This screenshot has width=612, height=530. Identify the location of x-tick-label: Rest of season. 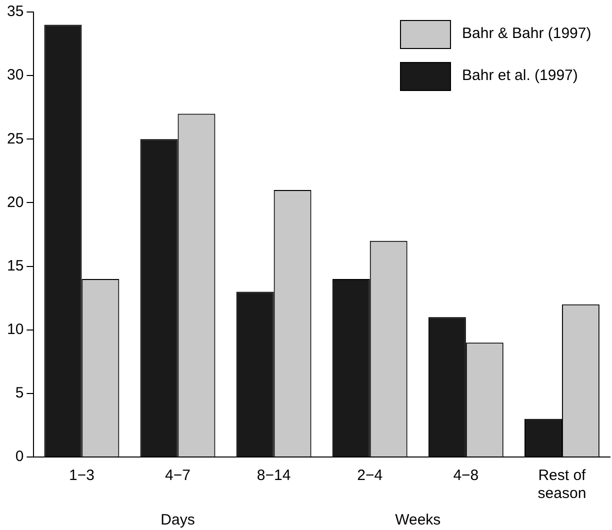
(562, 484).